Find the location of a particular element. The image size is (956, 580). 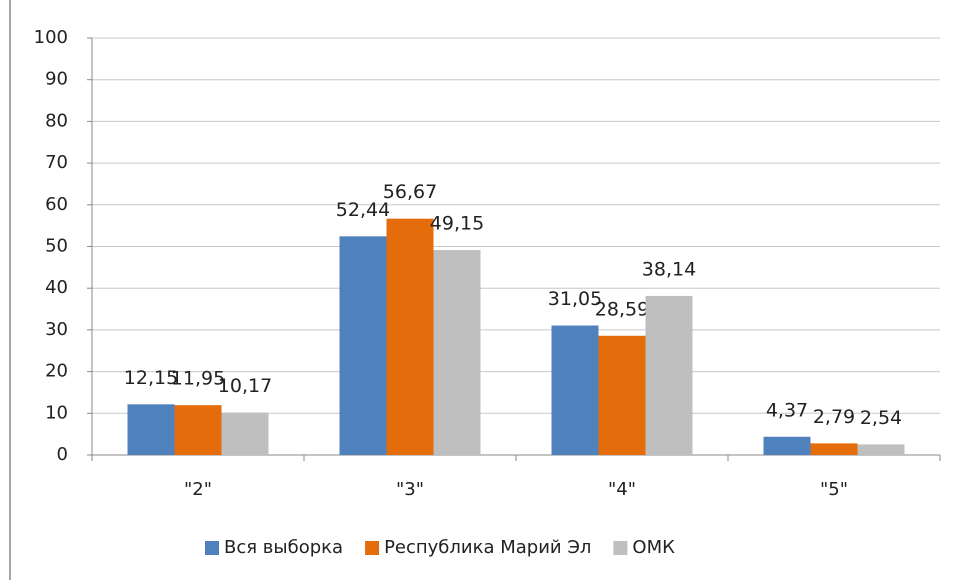

x-tick-label: "5" is located at coordinates (834, 489).